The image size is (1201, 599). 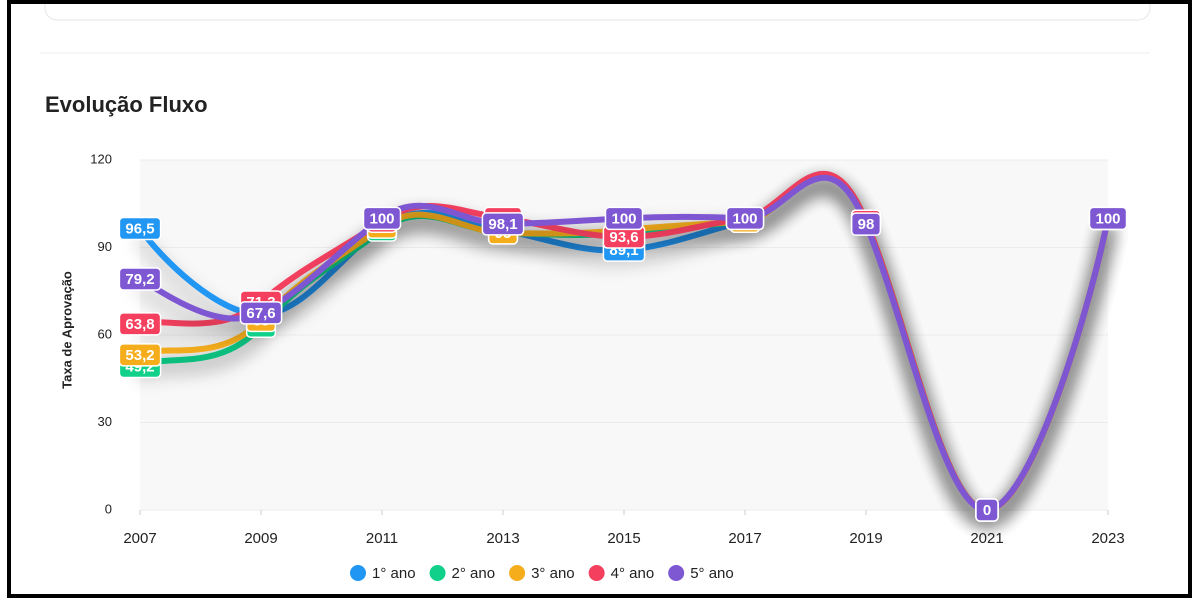 What do you see at coordinates (986, 538) in the screenshot?
I see `x-tick-label: 2021` at bounding box center [986, 538].